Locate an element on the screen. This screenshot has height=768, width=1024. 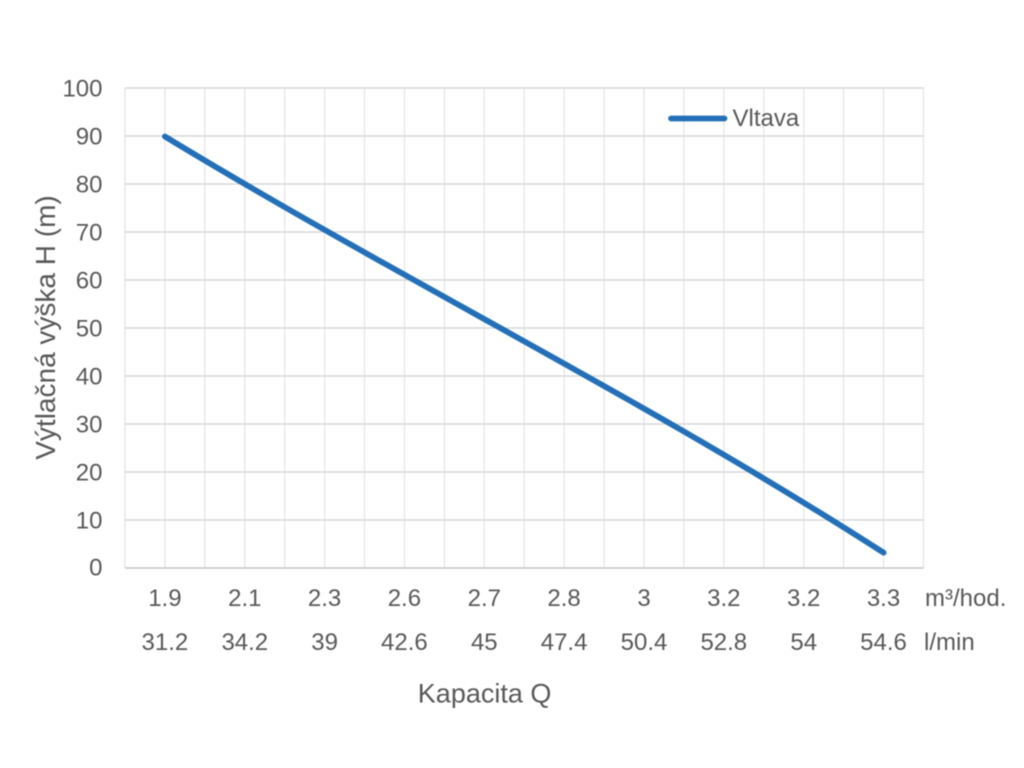
svg-text: Výtlačná výška H (m) is located at coordinates (45, 327).